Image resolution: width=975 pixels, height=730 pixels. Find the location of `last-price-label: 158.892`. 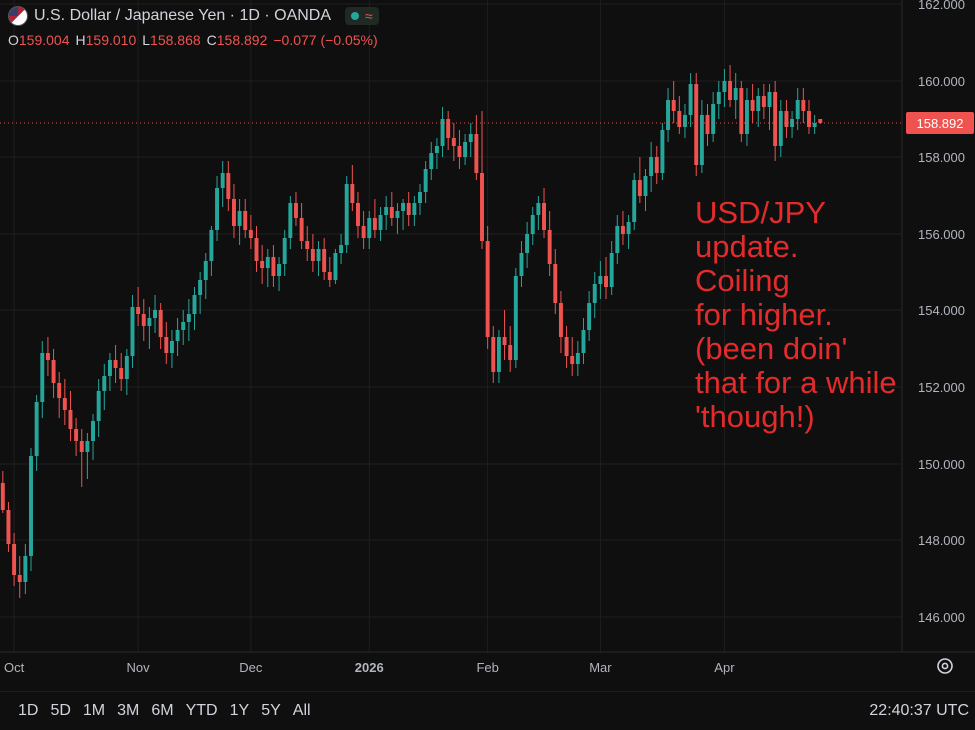

last-price-label: 158.892 is located at coordinates (940, 123).